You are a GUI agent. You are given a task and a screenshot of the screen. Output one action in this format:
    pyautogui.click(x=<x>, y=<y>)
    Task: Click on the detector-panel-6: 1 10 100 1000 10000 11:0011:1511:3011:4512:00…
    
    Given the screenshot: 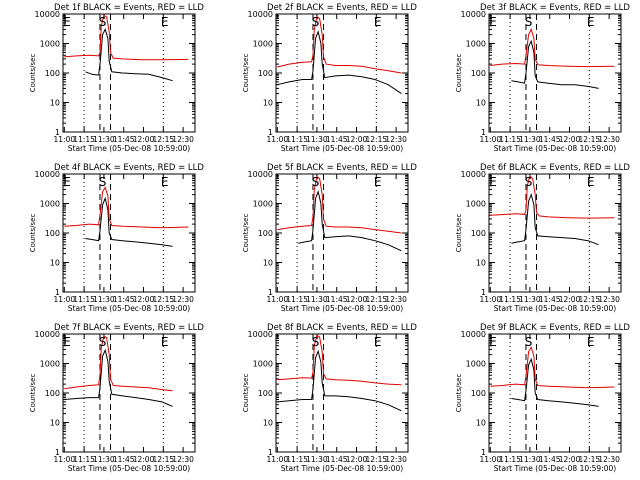 What is the action you would take?
    pyautogui.click(x=542, y=238)
    